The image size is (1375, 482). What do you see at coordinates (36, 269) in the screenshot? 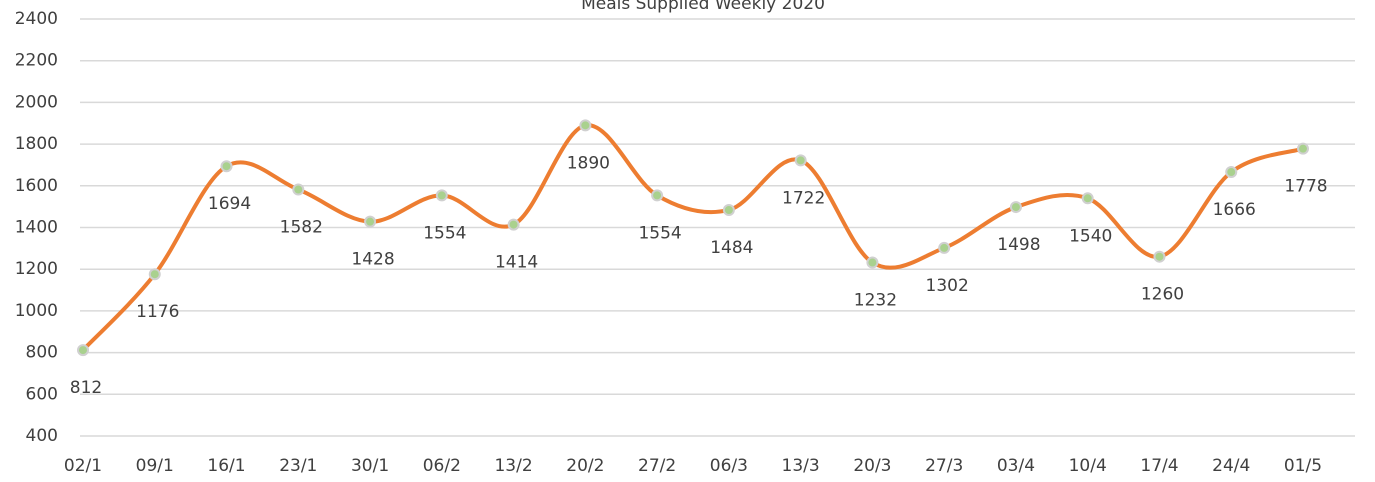
I see `y-tick-label: 1200` at bounding box center [36, 269].